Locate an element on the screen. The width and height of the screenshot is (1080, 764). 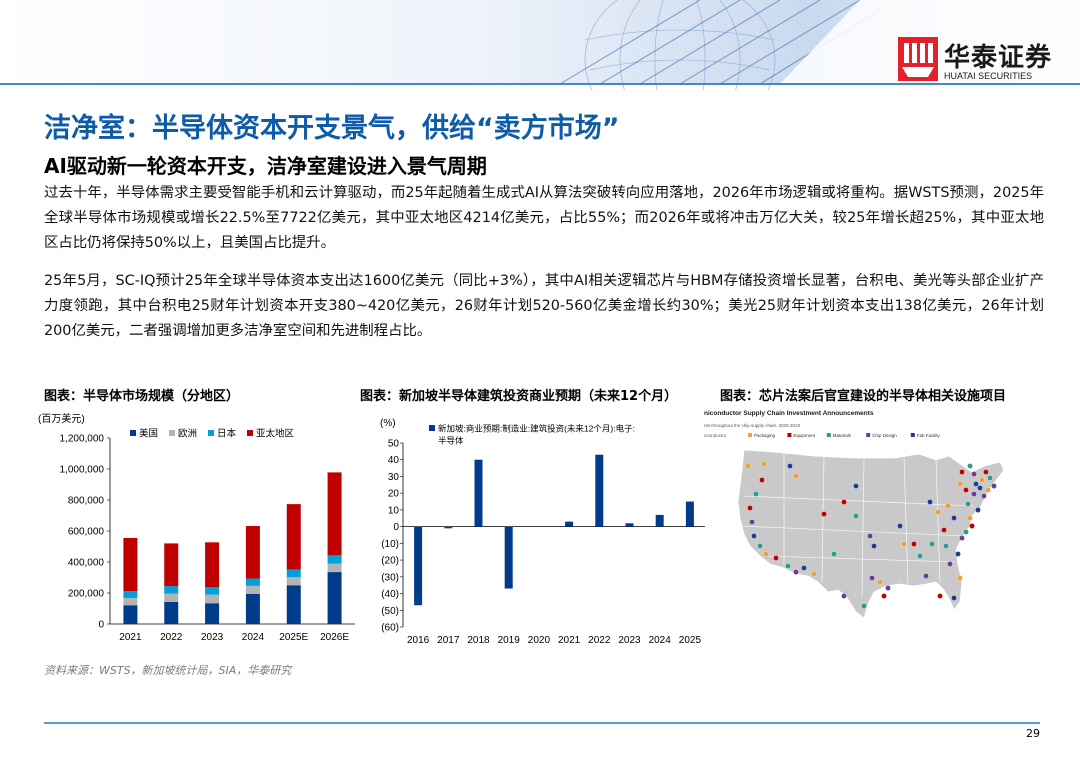
chart1-xtick-label: 2023 is located at coordinates (212, 637).